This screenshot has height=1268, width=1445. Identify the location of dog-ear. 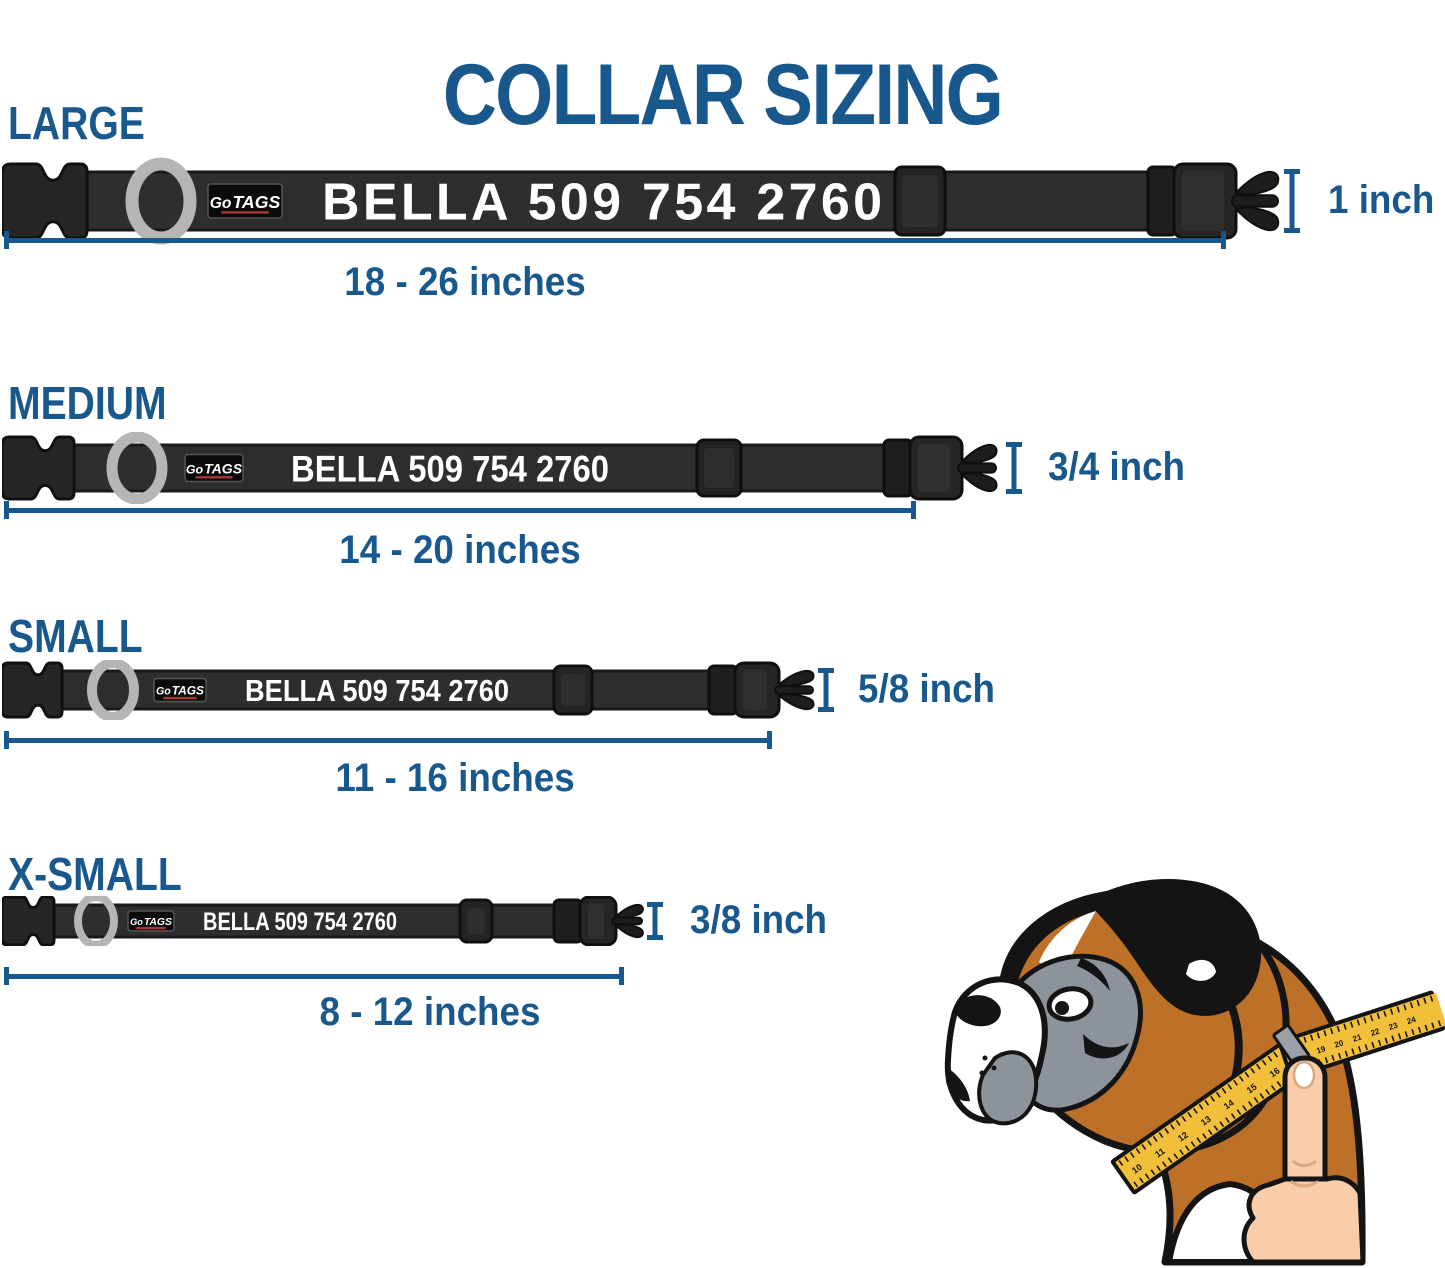
(1175, 947).